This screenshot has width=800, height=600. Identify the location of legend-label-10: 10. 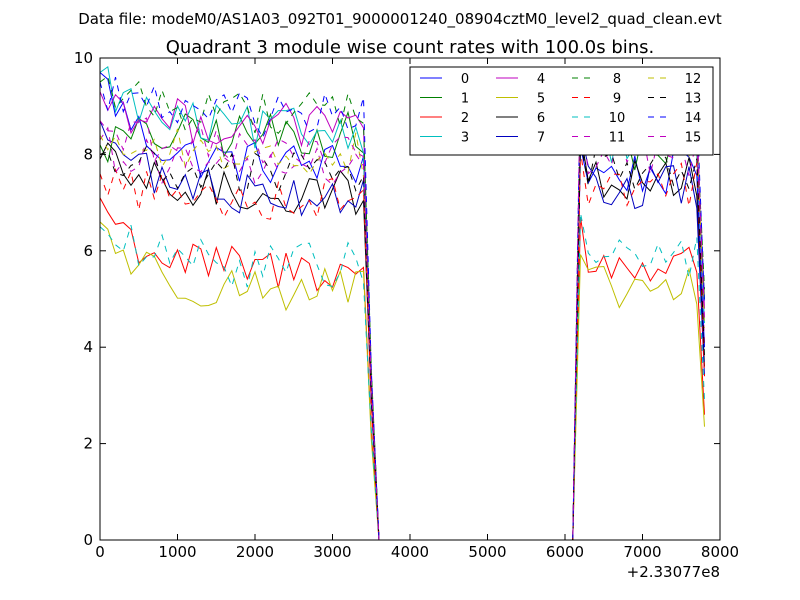
(617, 118).